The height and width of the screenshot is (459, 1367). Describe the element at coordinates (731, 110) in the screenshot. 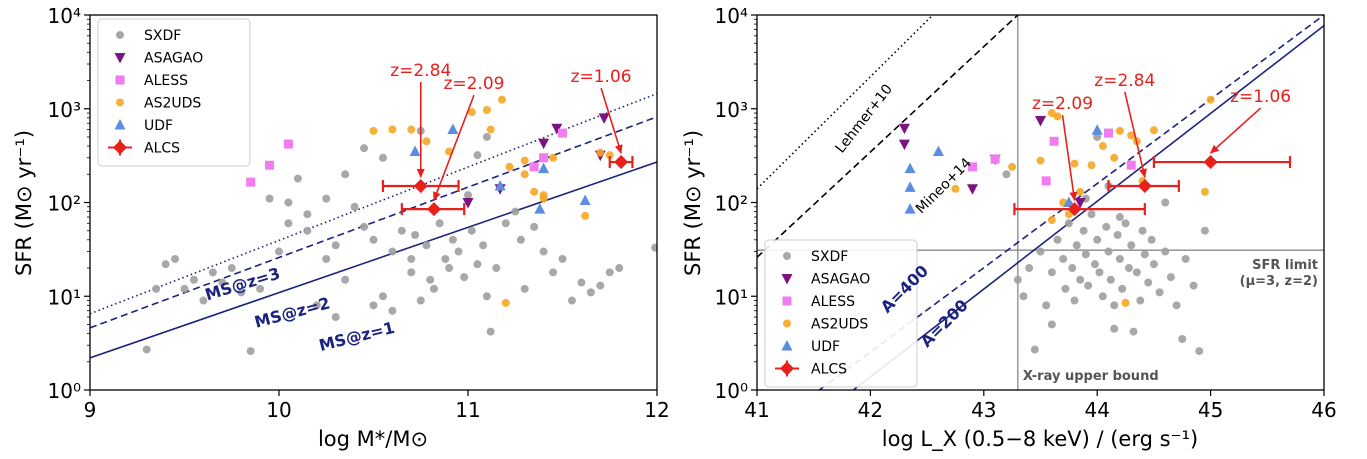

I see `right-y-tick-label: 10³` at that location.